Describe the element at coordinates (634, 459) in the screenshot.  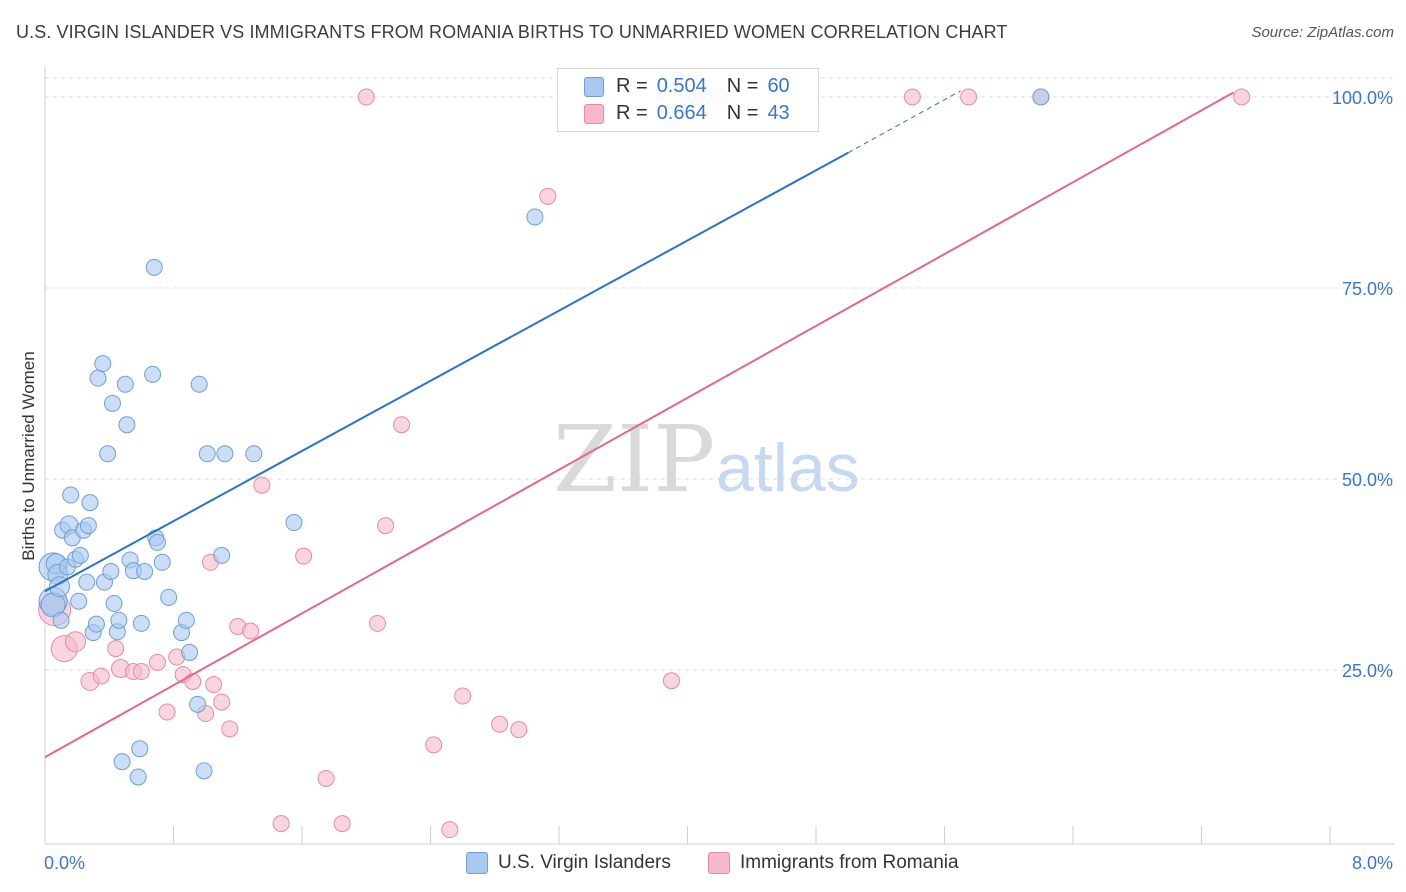
I see `watermark-zip: ZIP` at that location.